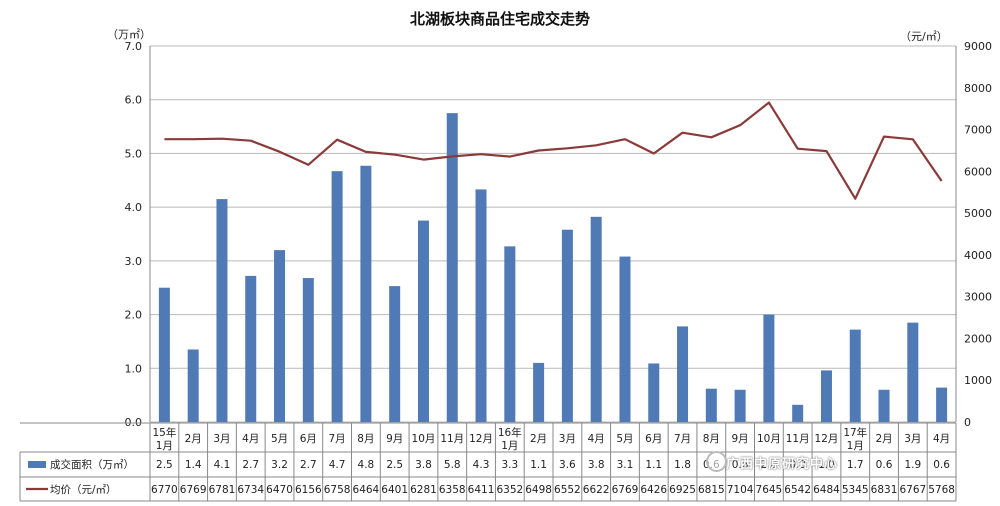 The image size is (1000, 506). Describe the element at coordinates (509, 465) in the screenshot. I see `area-value: 3.3` at that location.